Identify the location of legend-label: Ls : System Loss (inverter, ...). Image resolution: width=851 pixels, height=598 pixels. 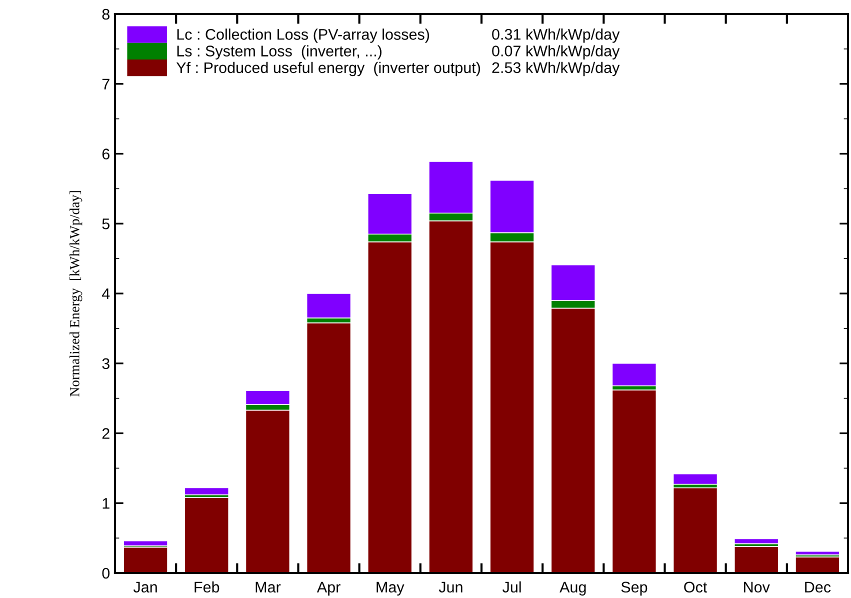
(279, 52).